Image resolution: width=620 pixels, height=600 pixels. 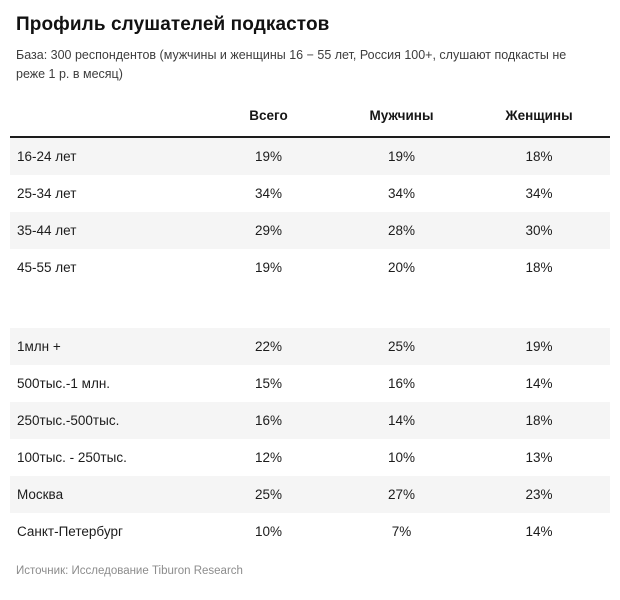 What do you see at coordinates (401, 156) in the screenshot?
I see `cell-men: 19%` at bounding box center [401, 156].